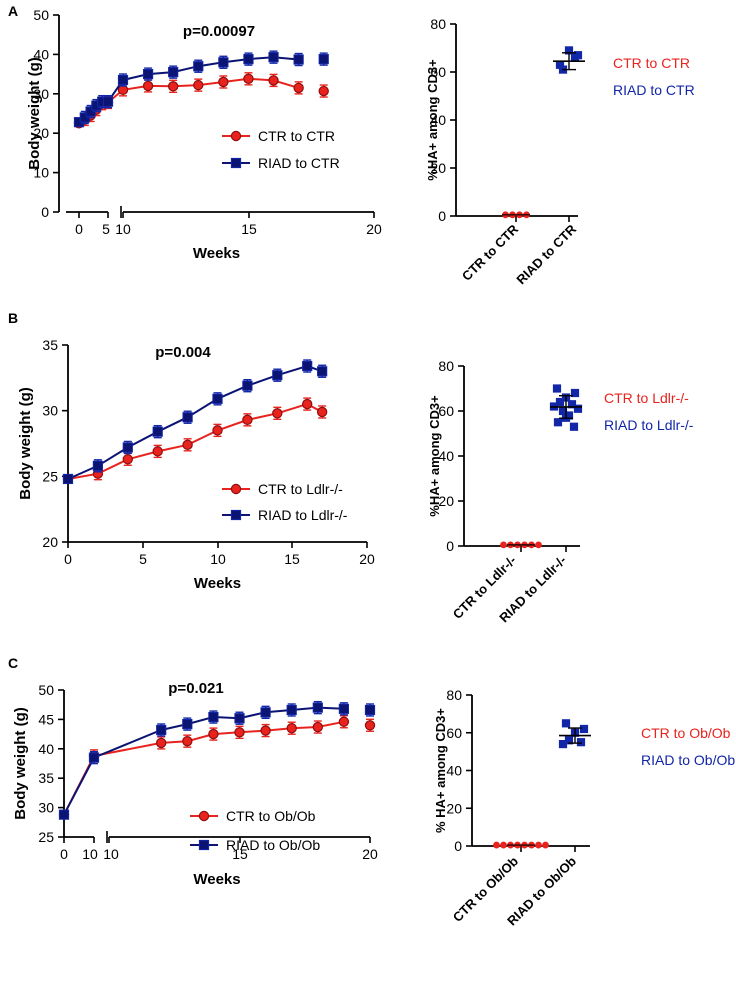 This screenshot has height=1005, width=736. Describe the element at coordinates (13, 663) in the screenshot. I see `panel-letter: C` at that location.